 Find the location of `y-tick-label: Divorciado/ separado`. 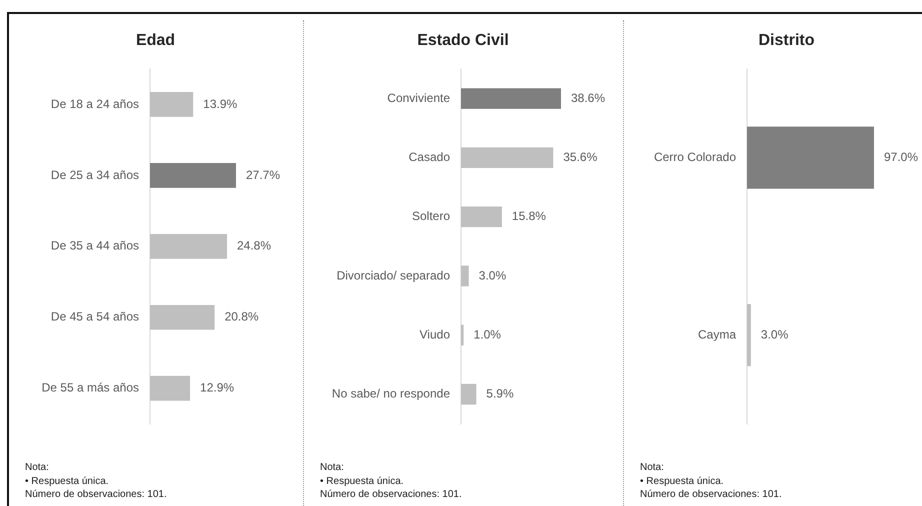

y-tick-label: Divorciado/ separado is located at coordinates (393, 275).